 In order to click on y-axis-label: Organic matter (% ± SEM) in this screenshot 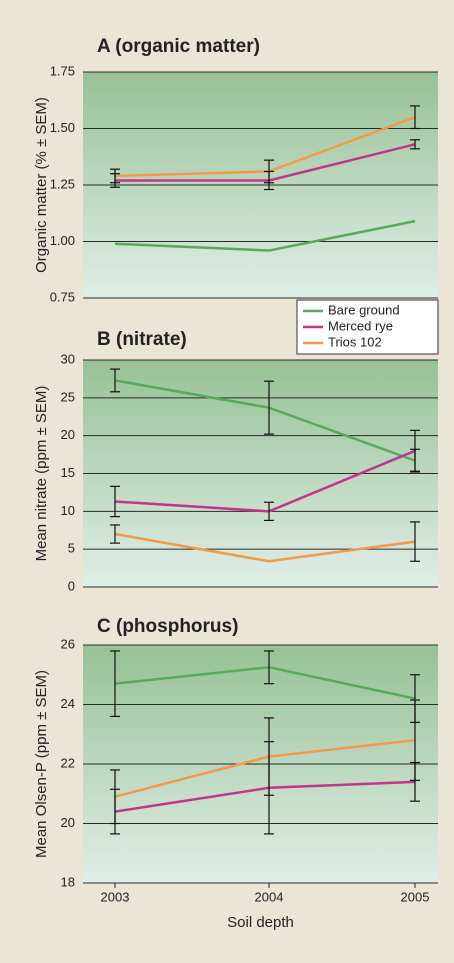, I will do `click(41, 185)`.